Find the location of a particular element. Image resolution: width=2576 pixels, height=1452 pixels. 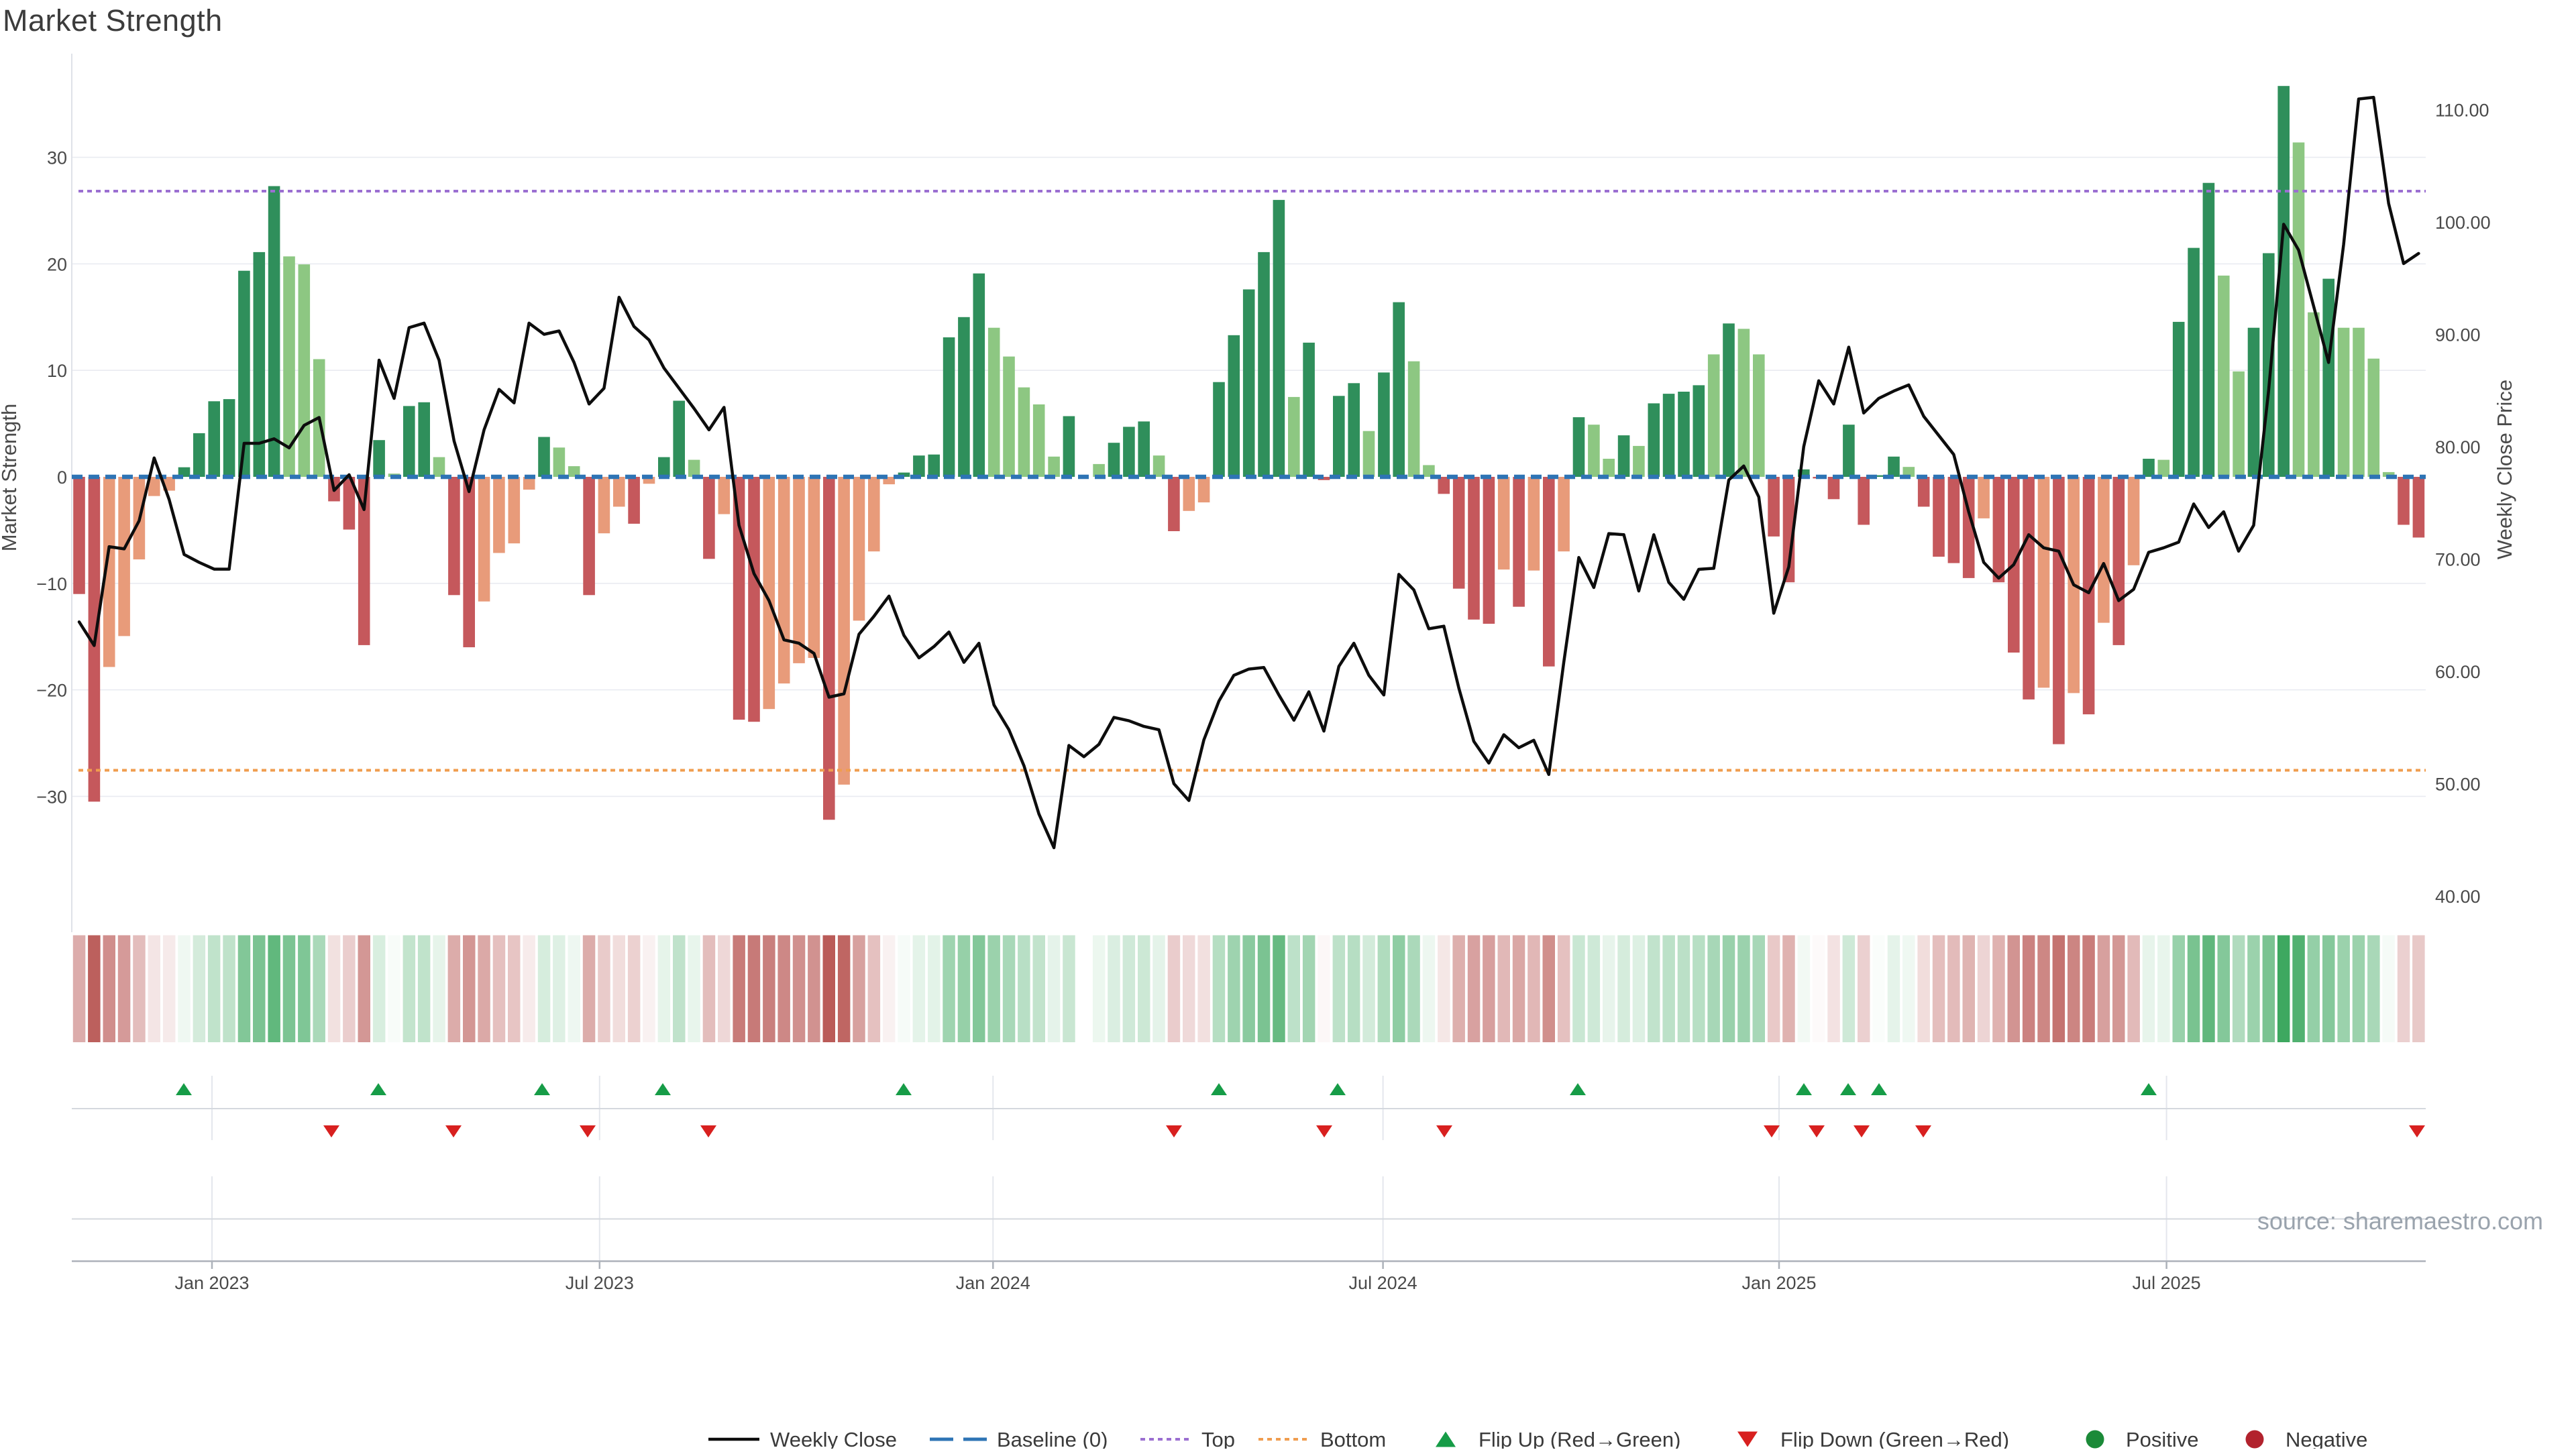

svg-text: 80.00 is located at coordinates (2458, 447).